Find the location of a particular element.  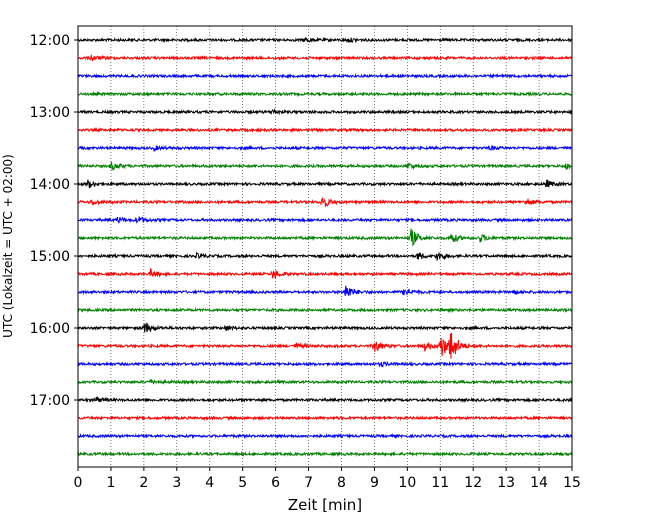

x-tick-label: 6 is located at coordinates (275, 483).